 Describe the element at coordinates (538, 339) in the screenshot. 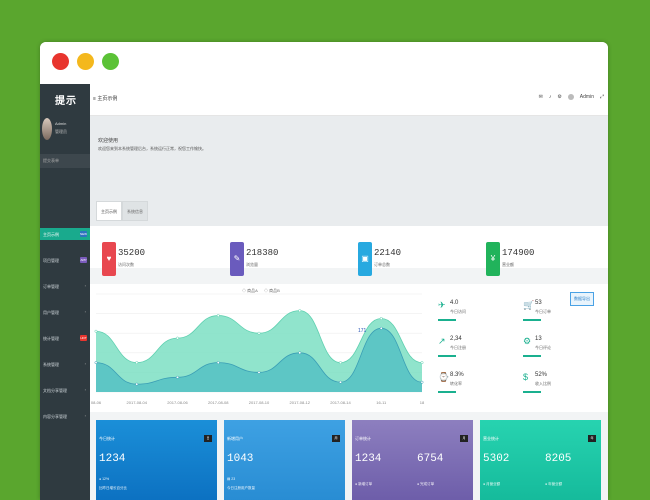

I see `side-stat-value: 13` at that location.